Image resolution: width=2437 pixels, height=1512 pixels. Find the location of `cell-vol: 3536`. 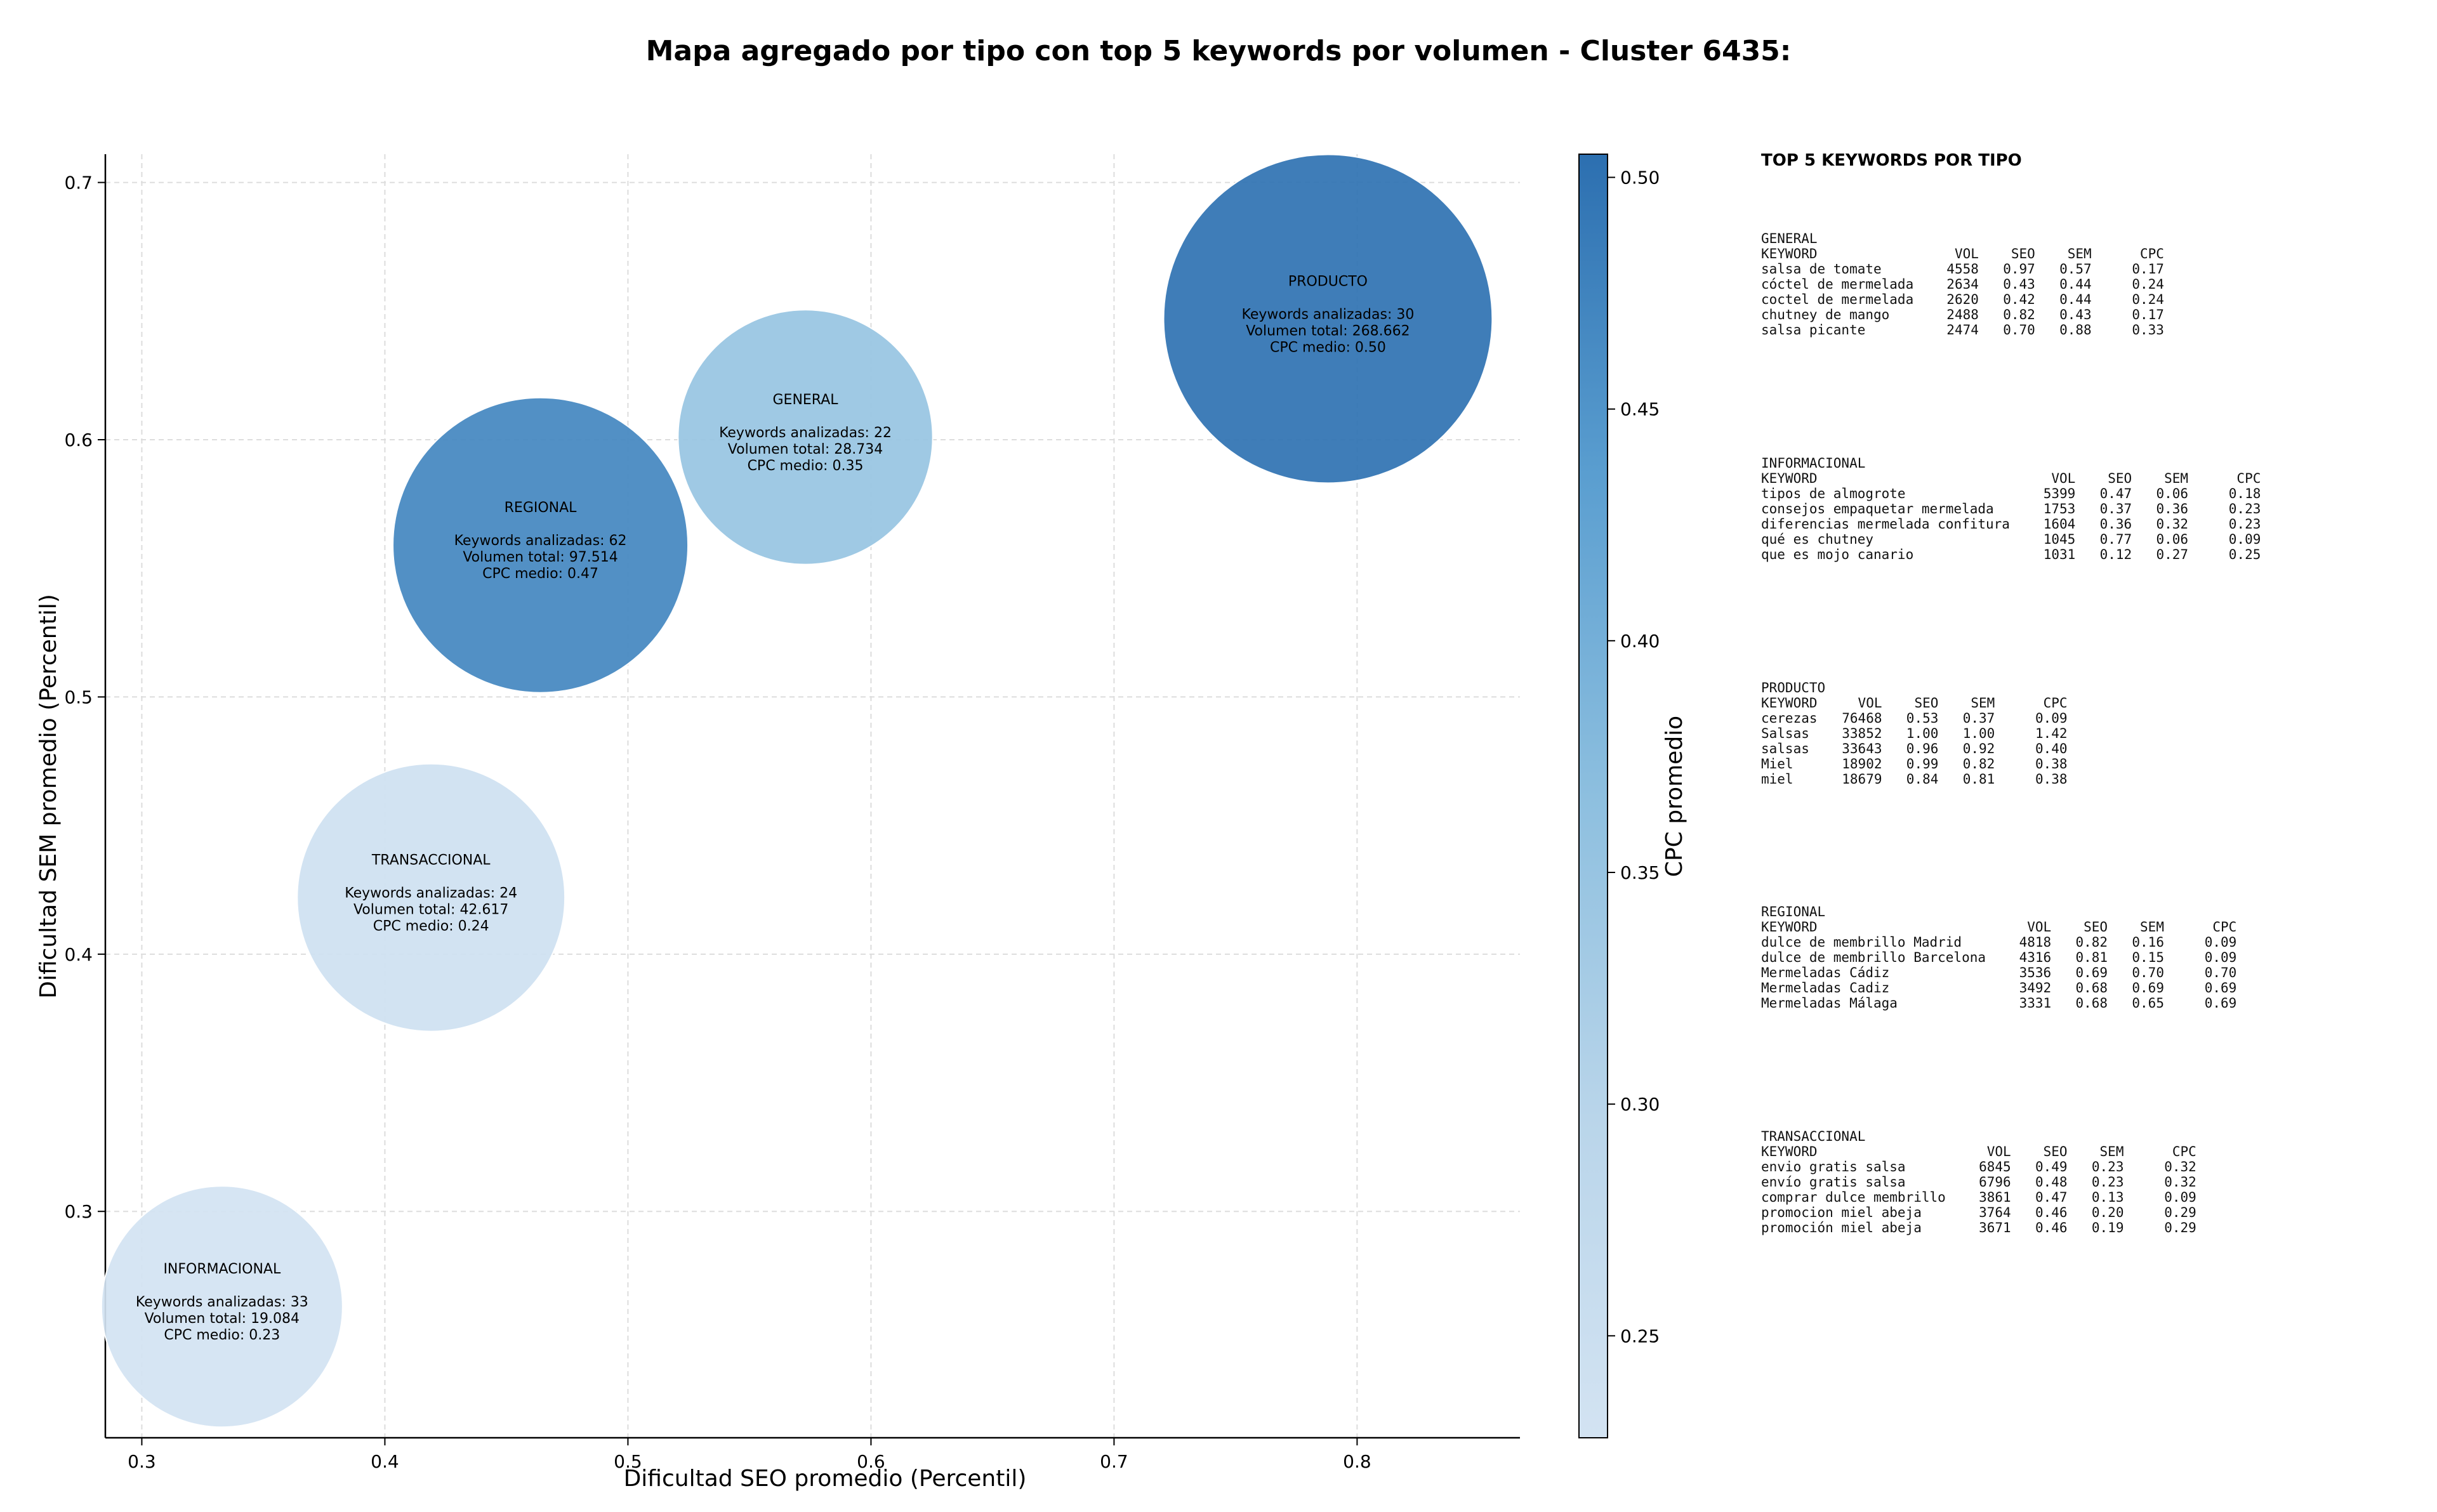

cell-vol: 3536 is located at coordinates (2035, 973).